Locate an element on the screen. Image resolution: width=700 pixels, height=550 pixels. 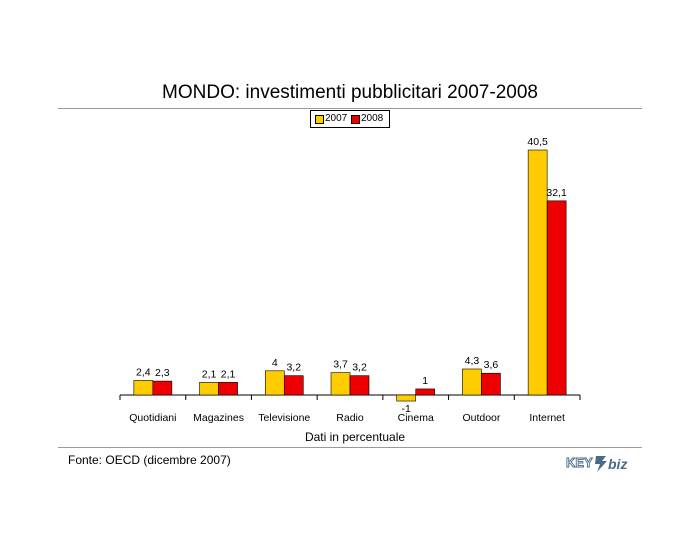
logo-text-right: biz is located at coordinates (617, 464).